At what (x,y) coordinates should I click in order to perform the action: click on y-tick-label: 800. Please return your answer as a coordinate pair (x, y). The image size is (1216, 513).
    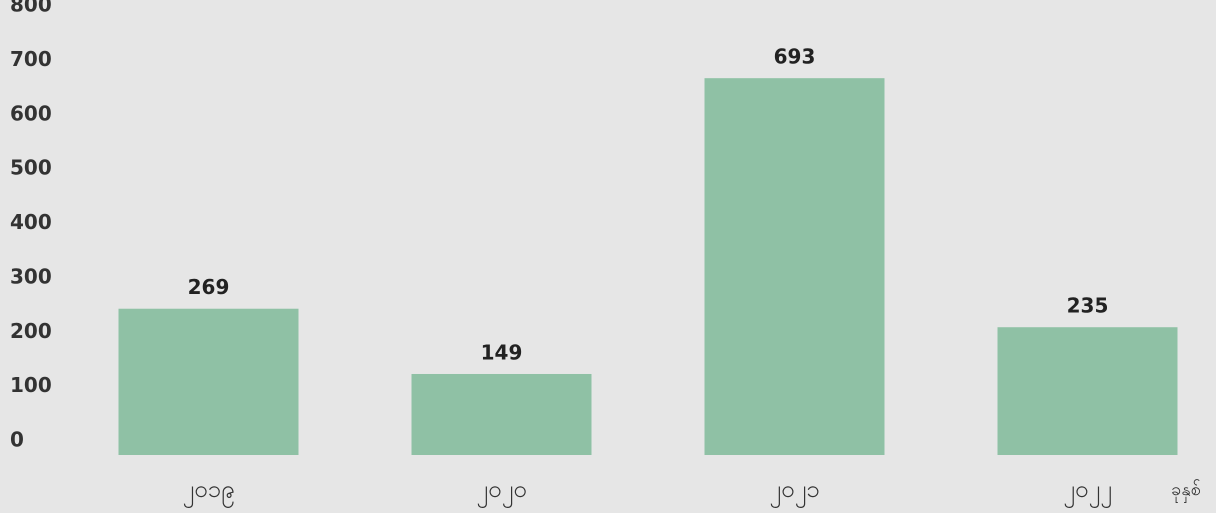
    Looking at the image, I should click on (31, 8).